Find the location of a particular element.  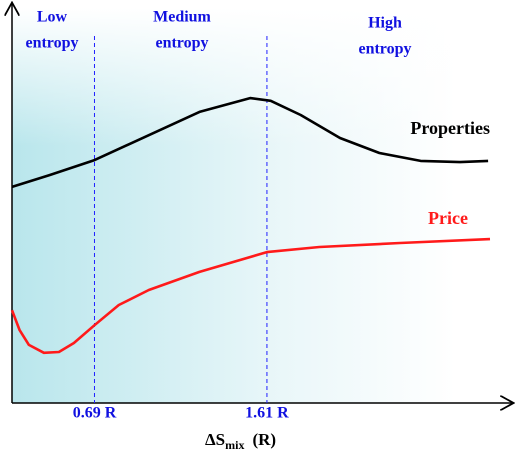

x-label-unit: (R) is located at coordinates (264, 439).